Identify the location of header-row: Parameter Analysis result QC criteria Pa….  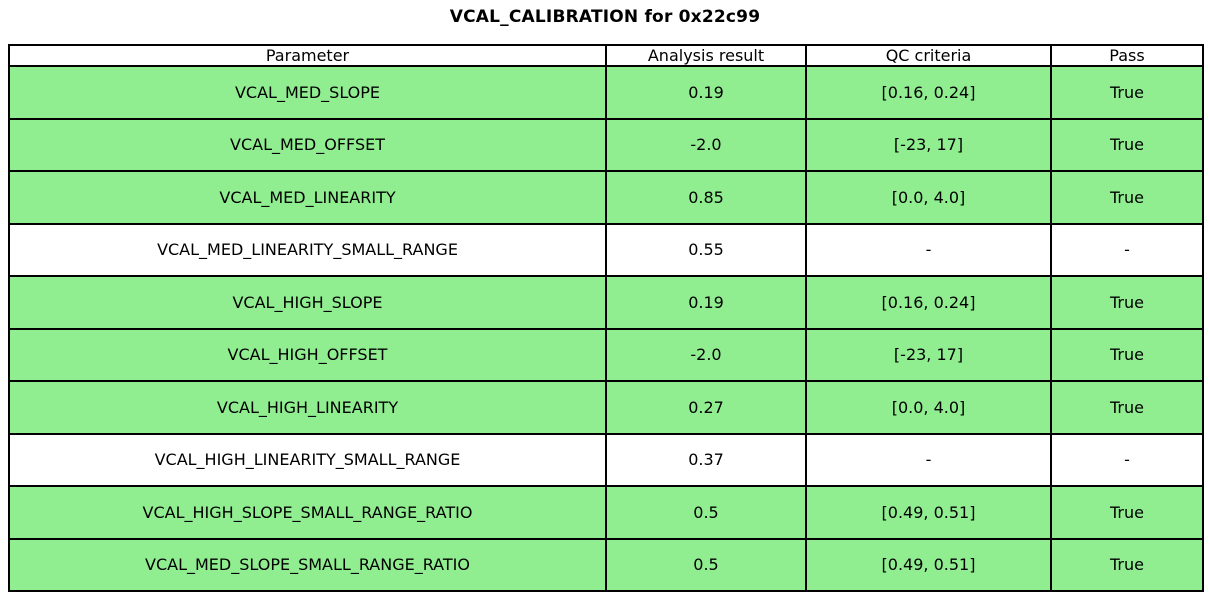
(606, 55).